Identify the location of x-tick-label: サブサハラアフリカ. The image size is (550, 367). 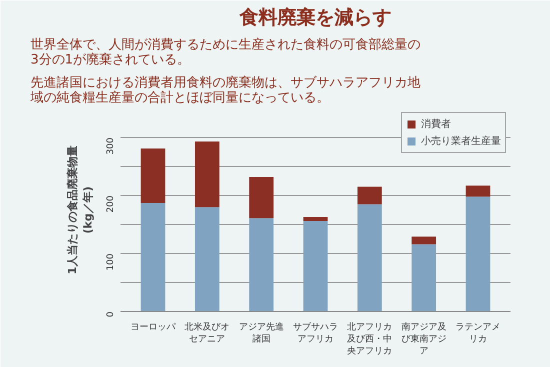
(315, 333).